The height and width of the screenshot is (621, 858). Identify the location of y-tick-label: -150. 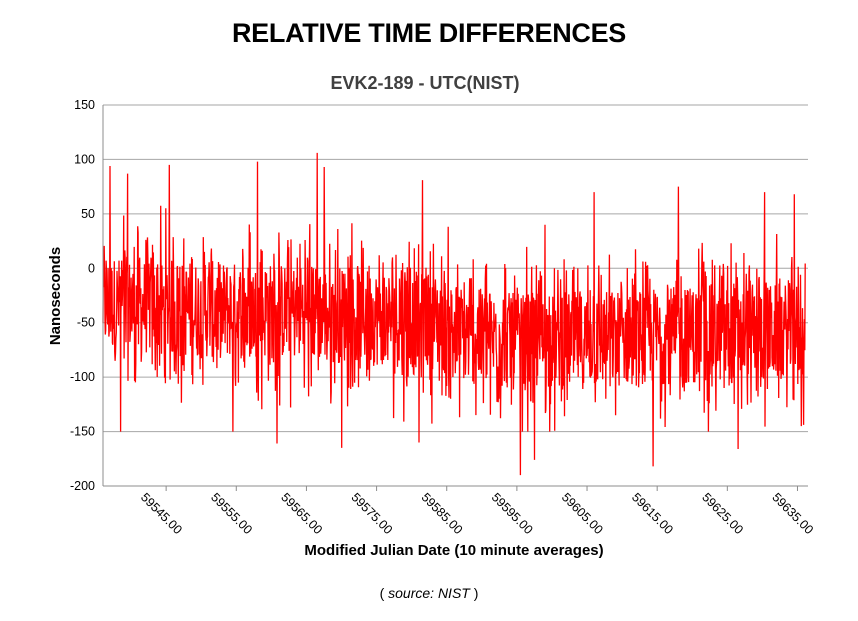
(82, 432).